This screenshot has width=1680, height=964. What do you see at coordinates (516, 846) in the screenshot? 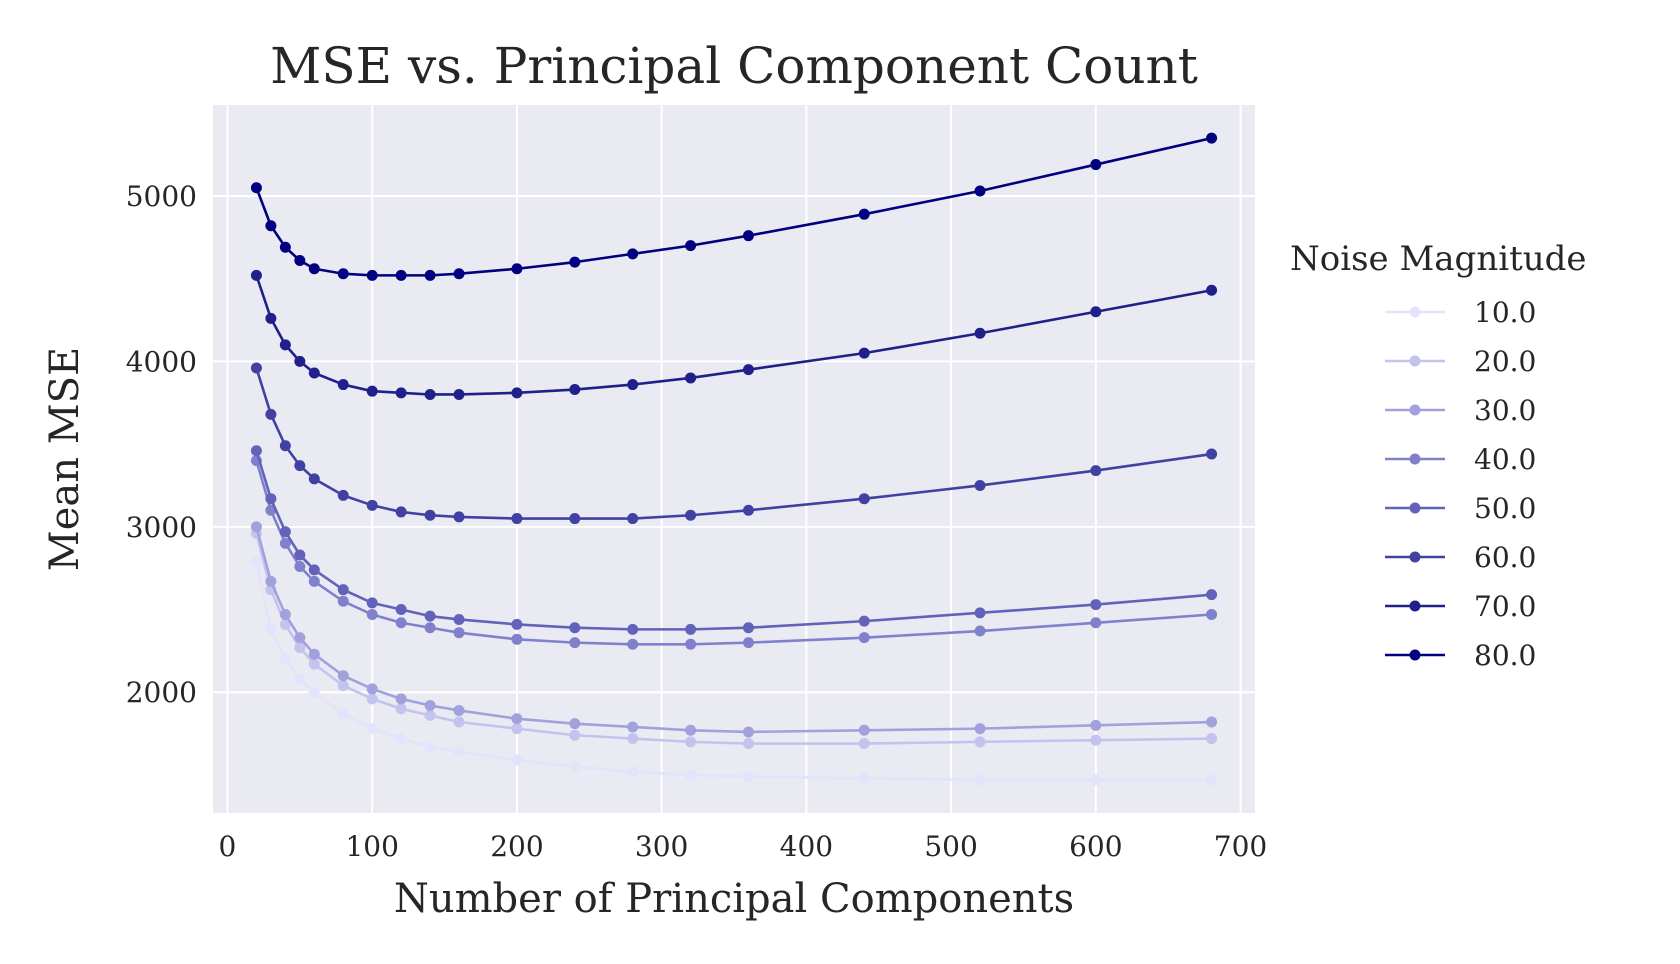
I see `x-tick-label-2: 200` at bounding box center [516, 846].